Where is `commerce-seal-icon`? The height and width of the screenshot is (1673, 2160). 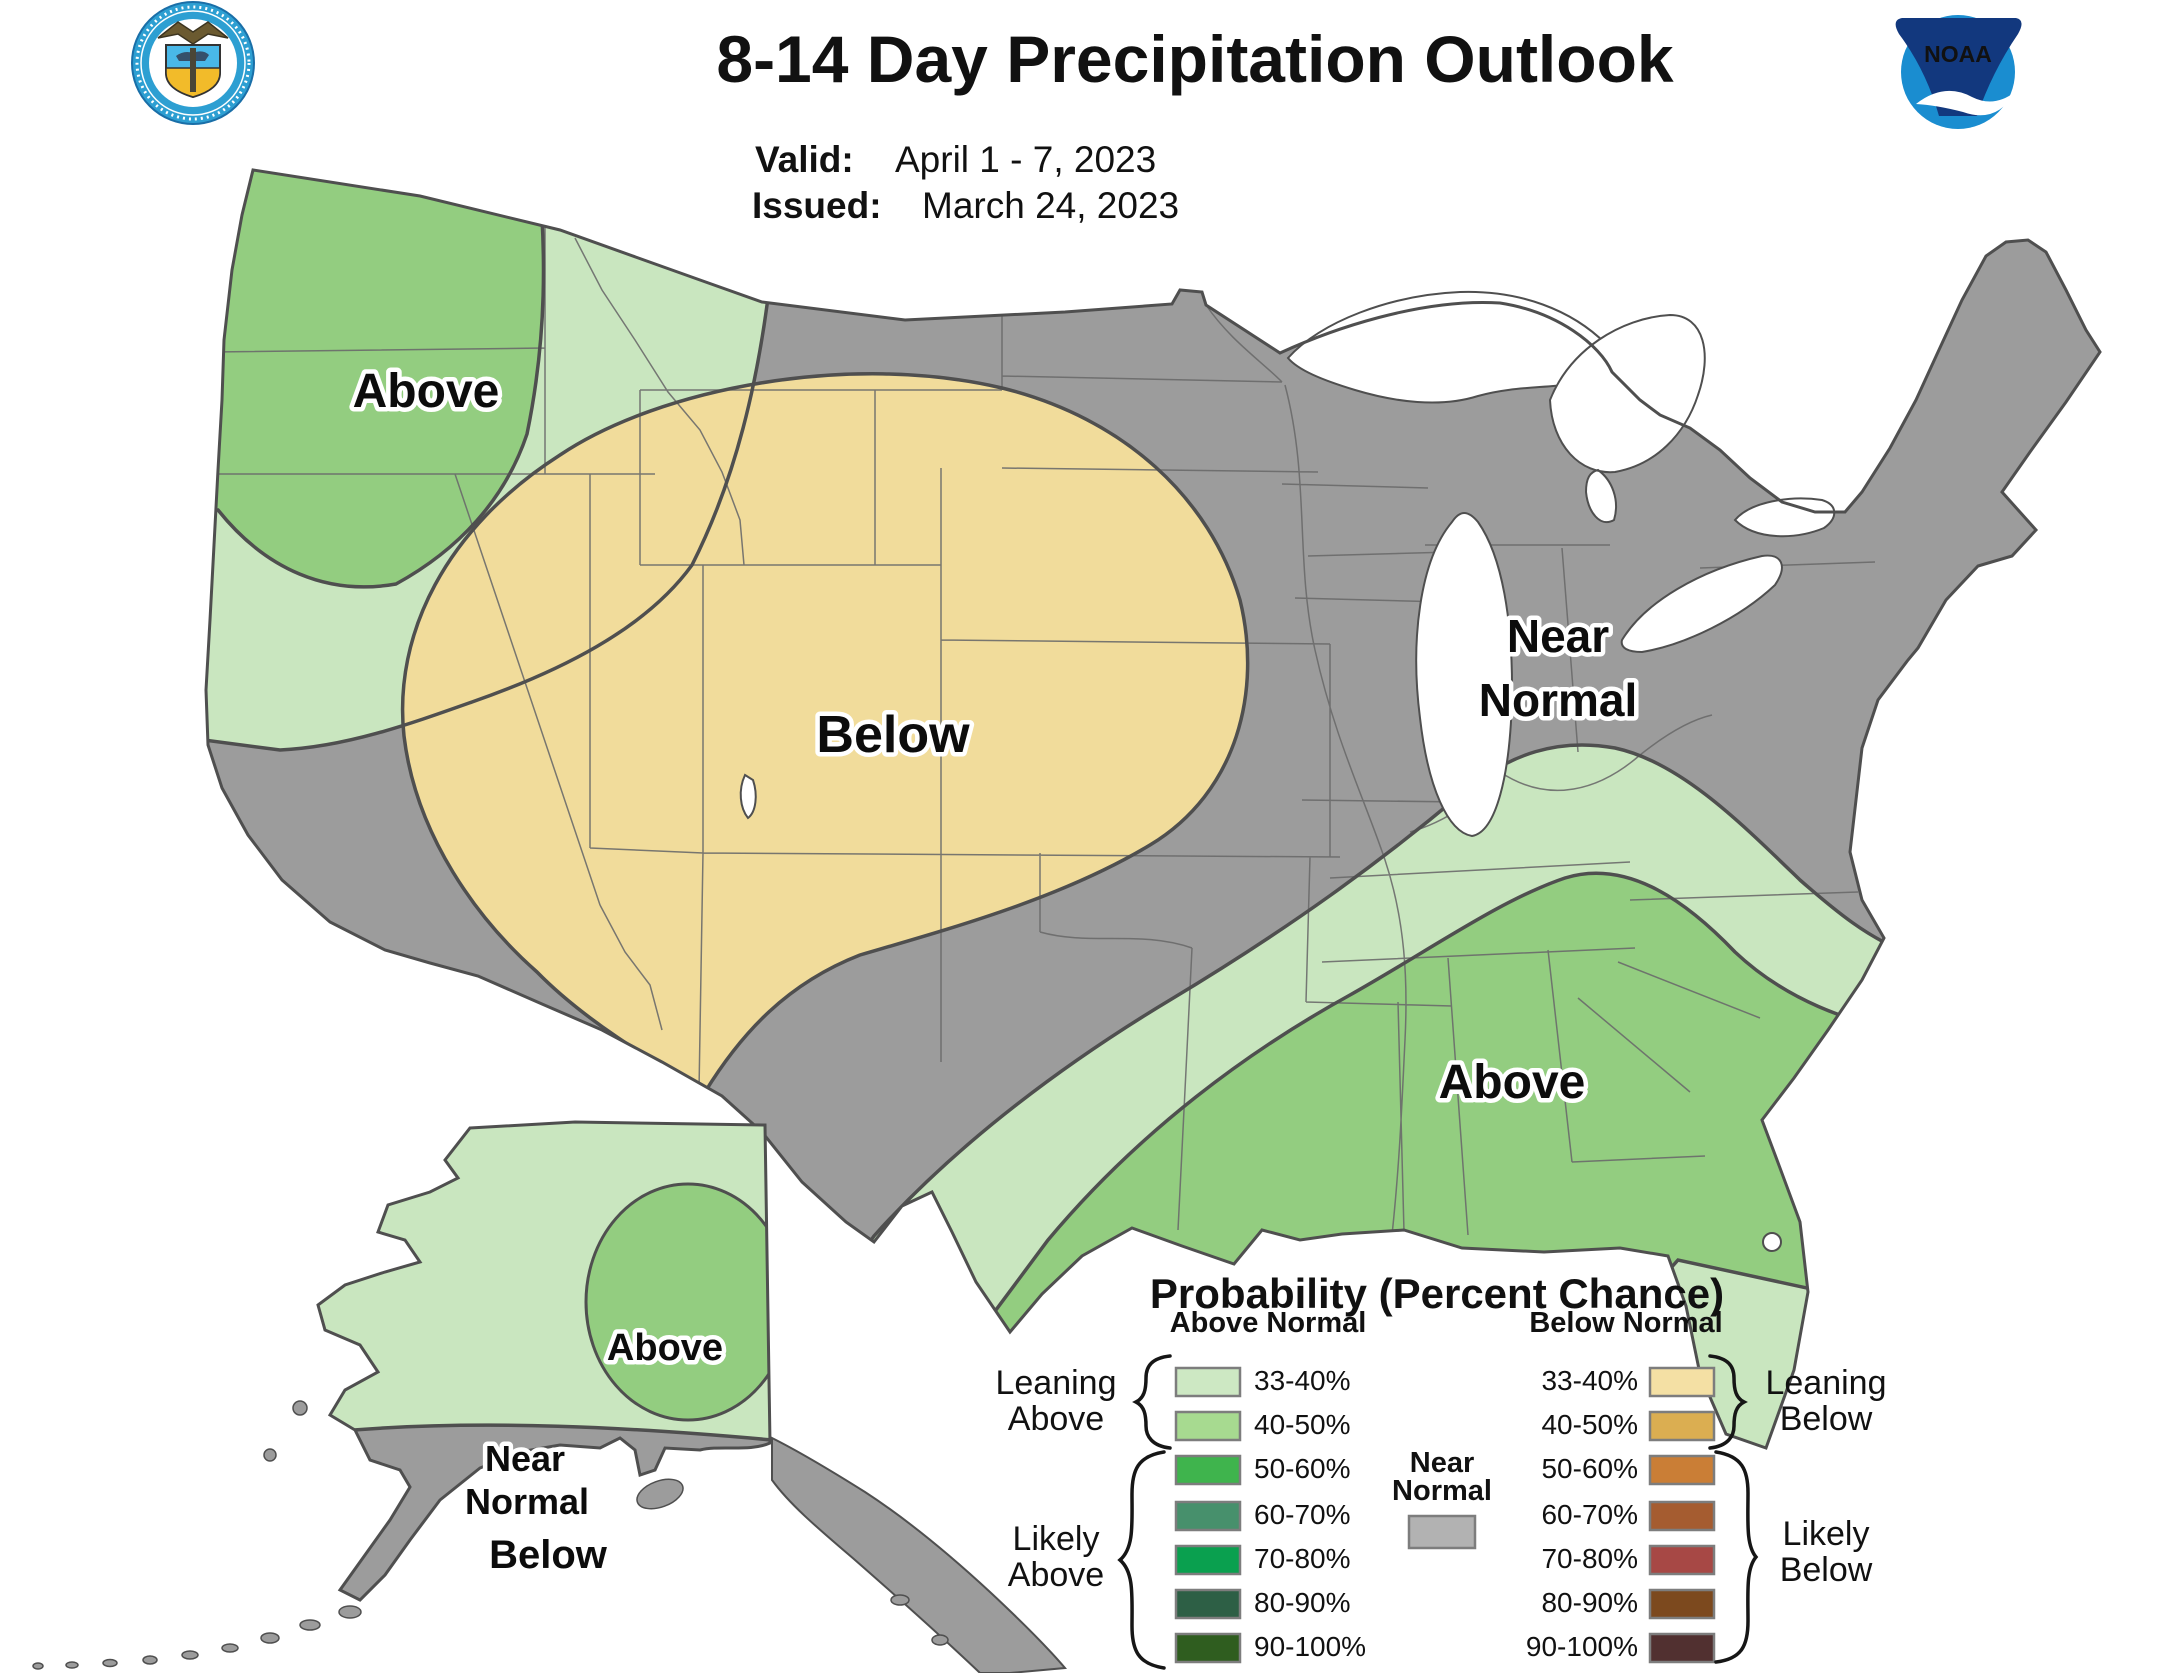 commerce-seal-icon is located at coordinates (193, 63).